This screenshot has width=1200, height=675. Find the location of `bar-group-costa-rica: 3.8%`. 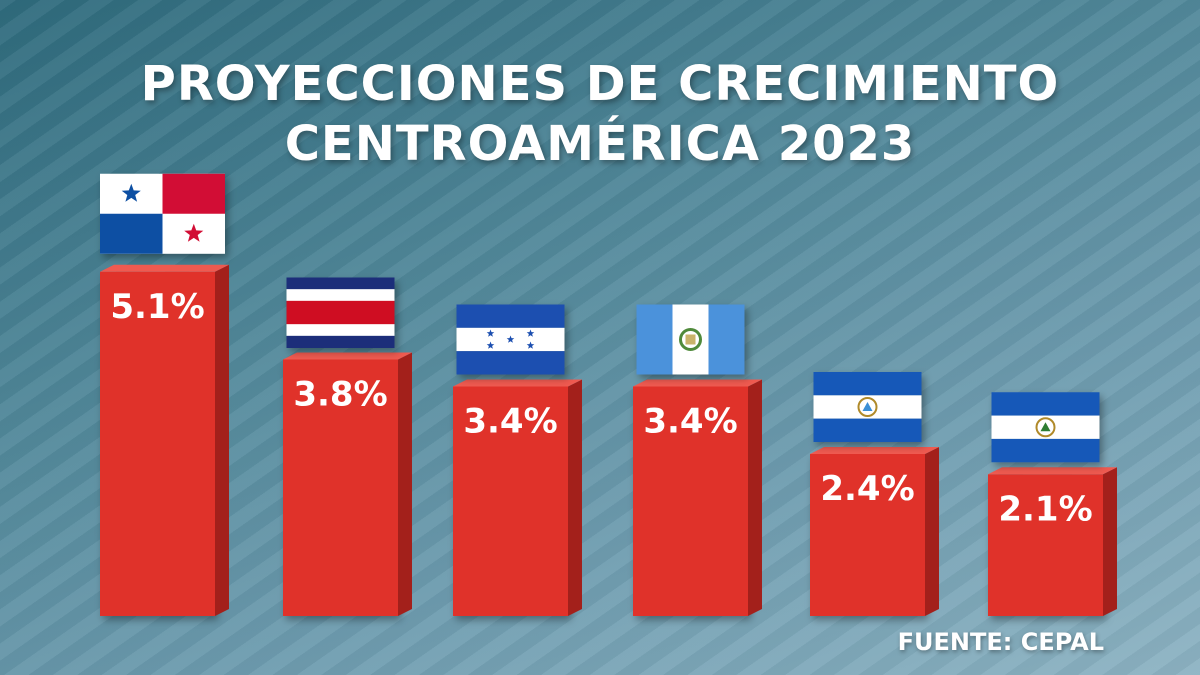

bar-group-costa-rica: 3.8% is located at coordinates (347, 446).